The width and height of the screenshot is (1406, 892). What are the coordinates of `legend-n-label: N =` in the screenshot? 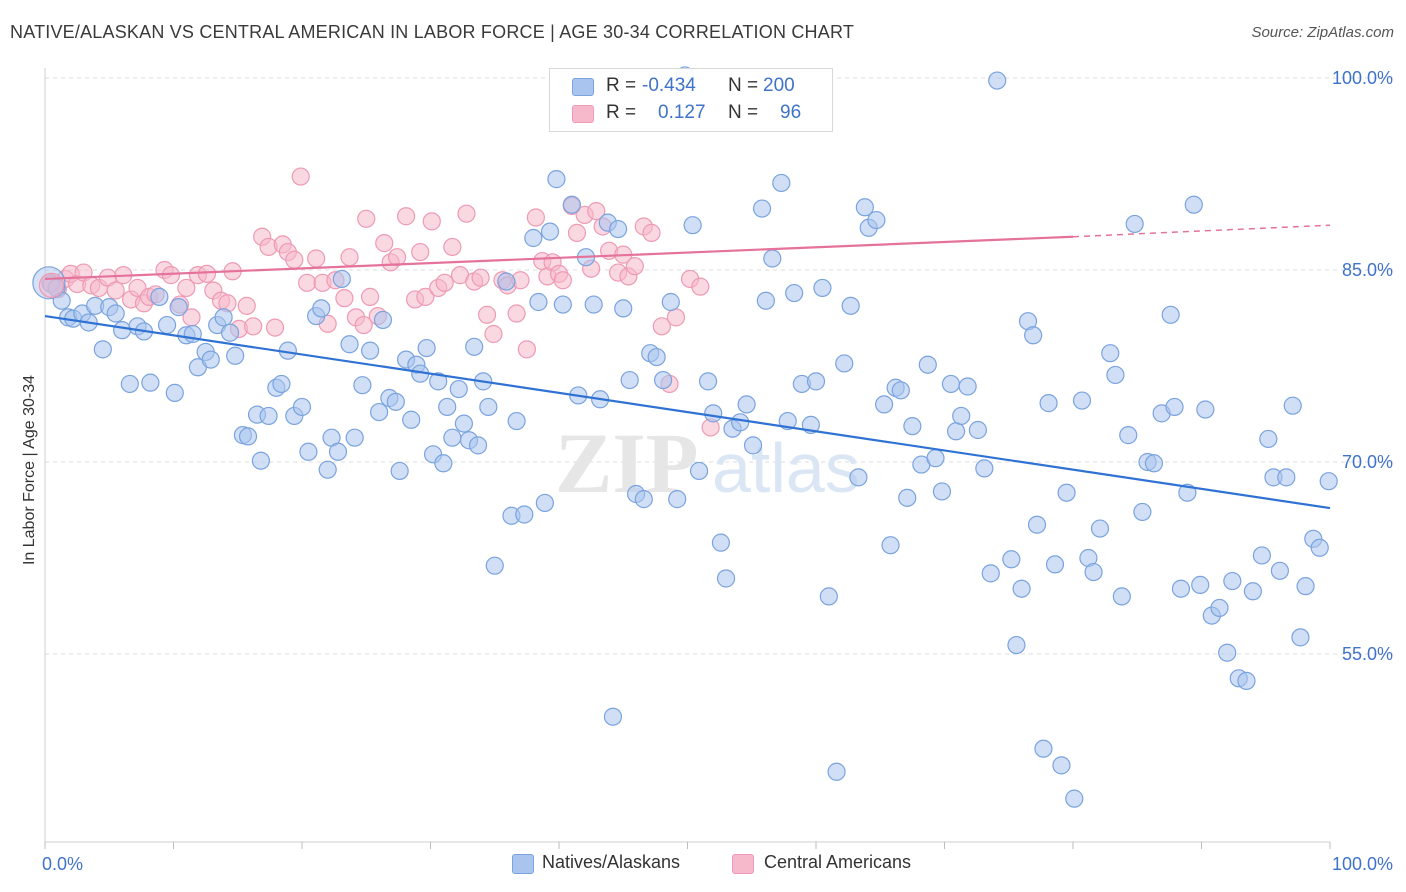 It's located at (743, 112).